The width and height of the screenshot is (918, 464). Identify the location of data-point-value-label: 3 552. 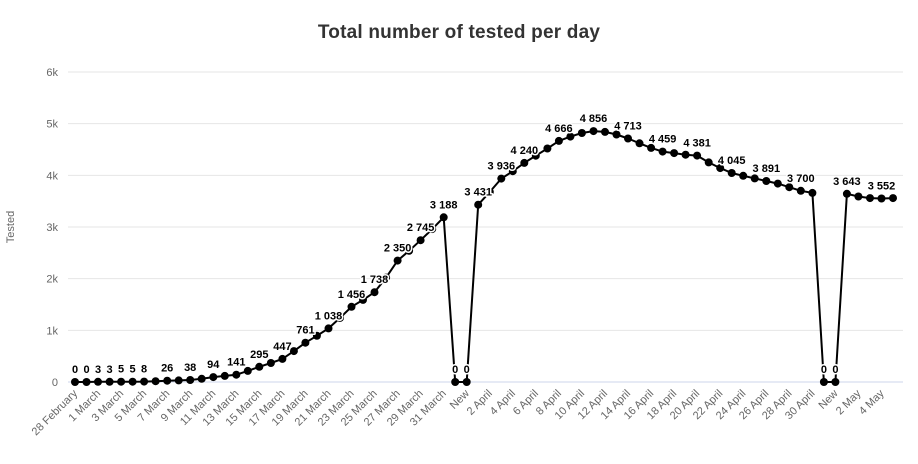
(882, 187).